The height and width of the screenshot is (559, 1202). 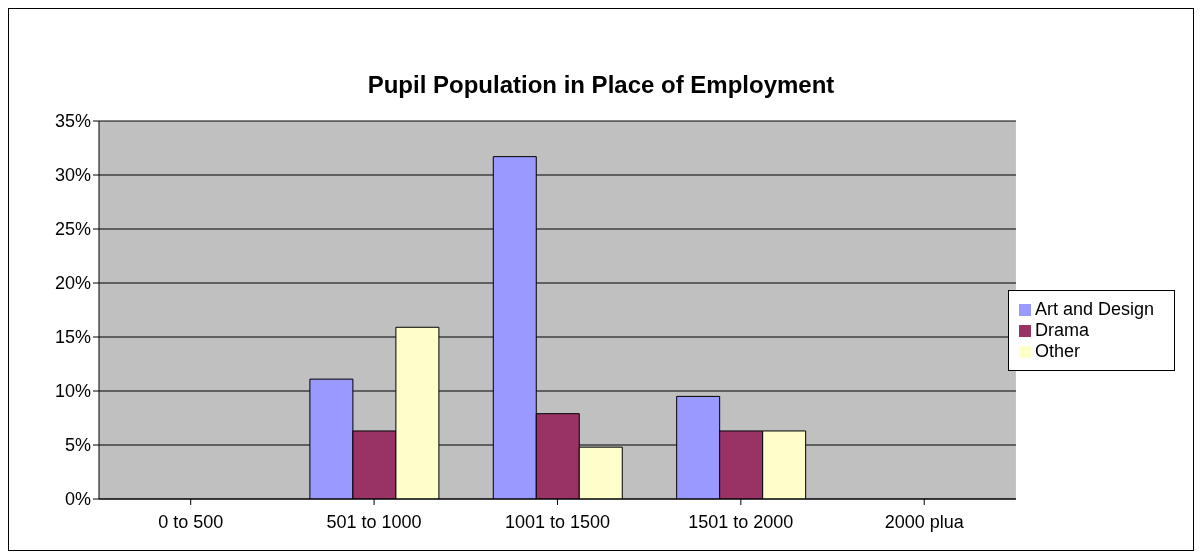 I want to click on y-tick-label: 20%, so click(x=72, y=283).